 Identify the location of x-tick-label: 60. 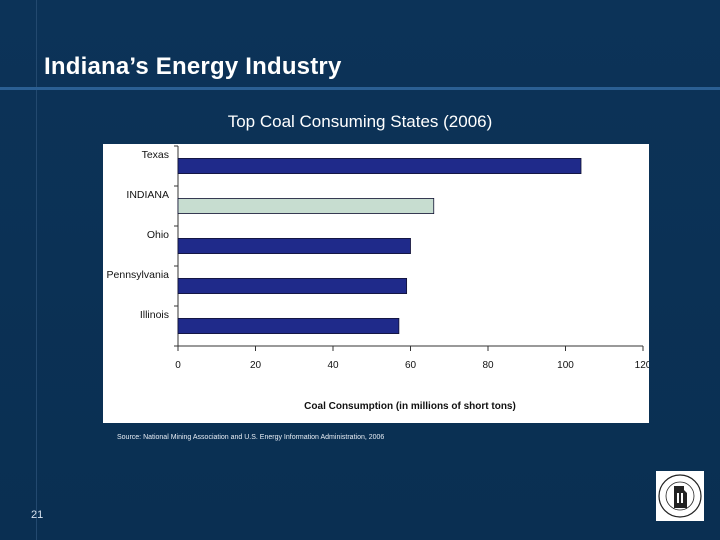
(411, 365).